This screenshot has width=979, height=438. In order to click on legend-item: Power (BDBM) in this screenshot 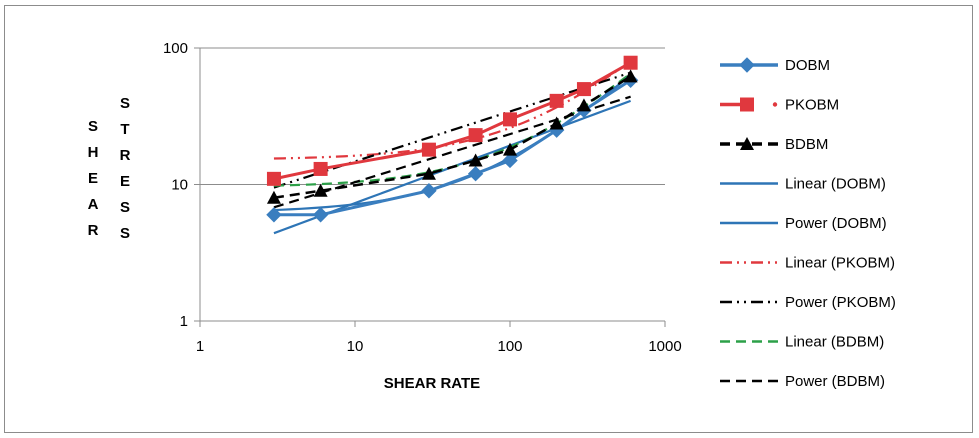, I will do `click(802, 381)`.